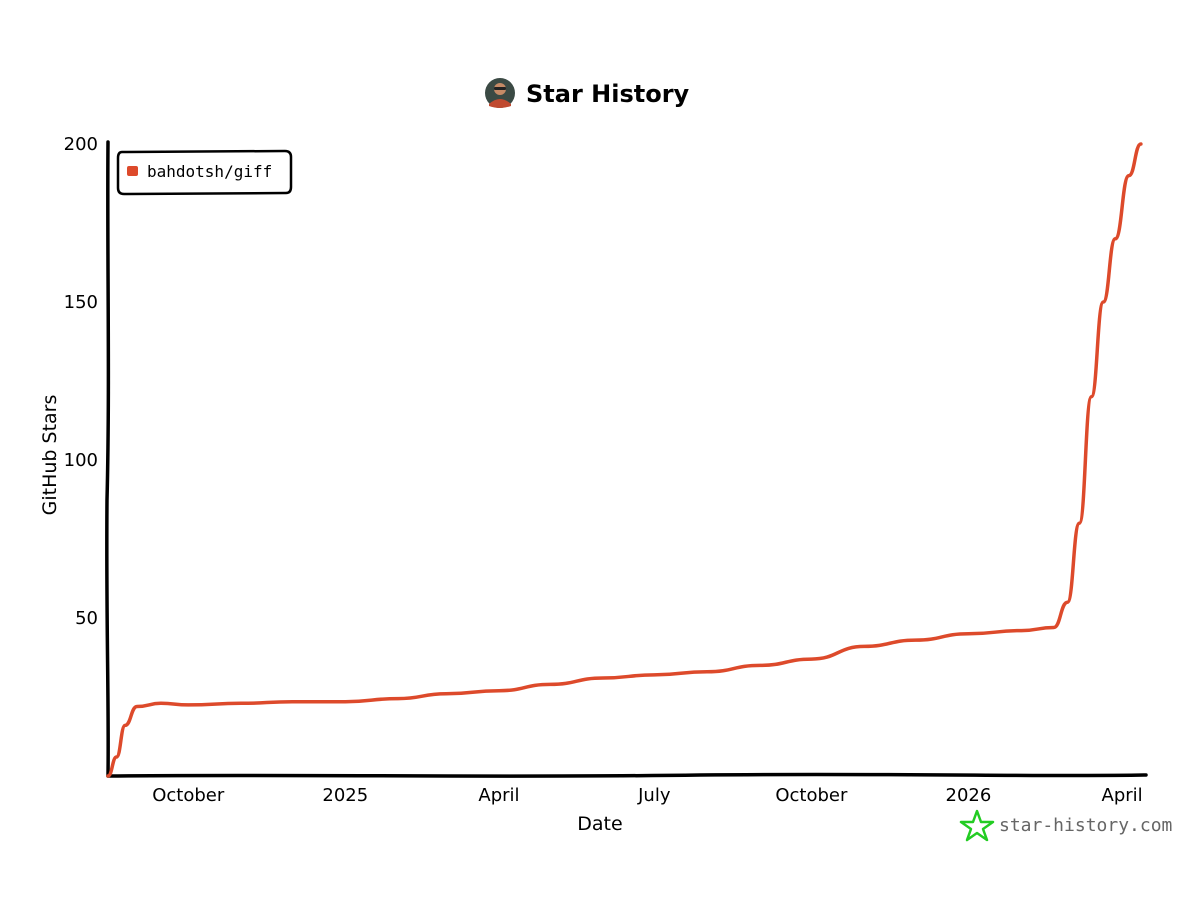  I want to click on x-axis-label: Date, so click(599, 824).